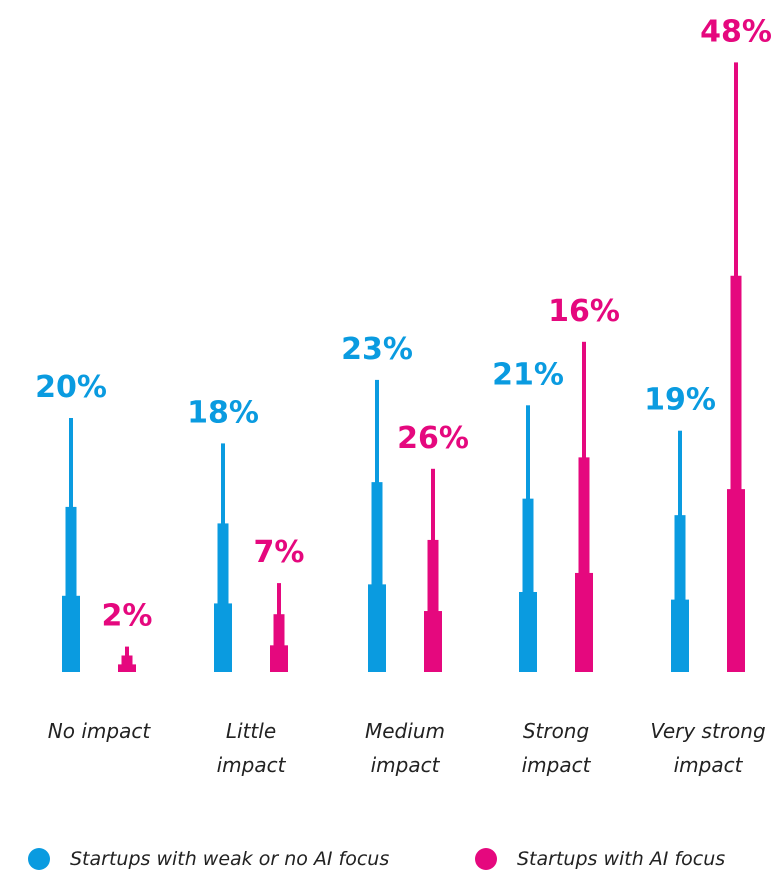  Describe the element at coordinates (377, 628) in the screenshot. I see `bar-s0-c2` at that location.